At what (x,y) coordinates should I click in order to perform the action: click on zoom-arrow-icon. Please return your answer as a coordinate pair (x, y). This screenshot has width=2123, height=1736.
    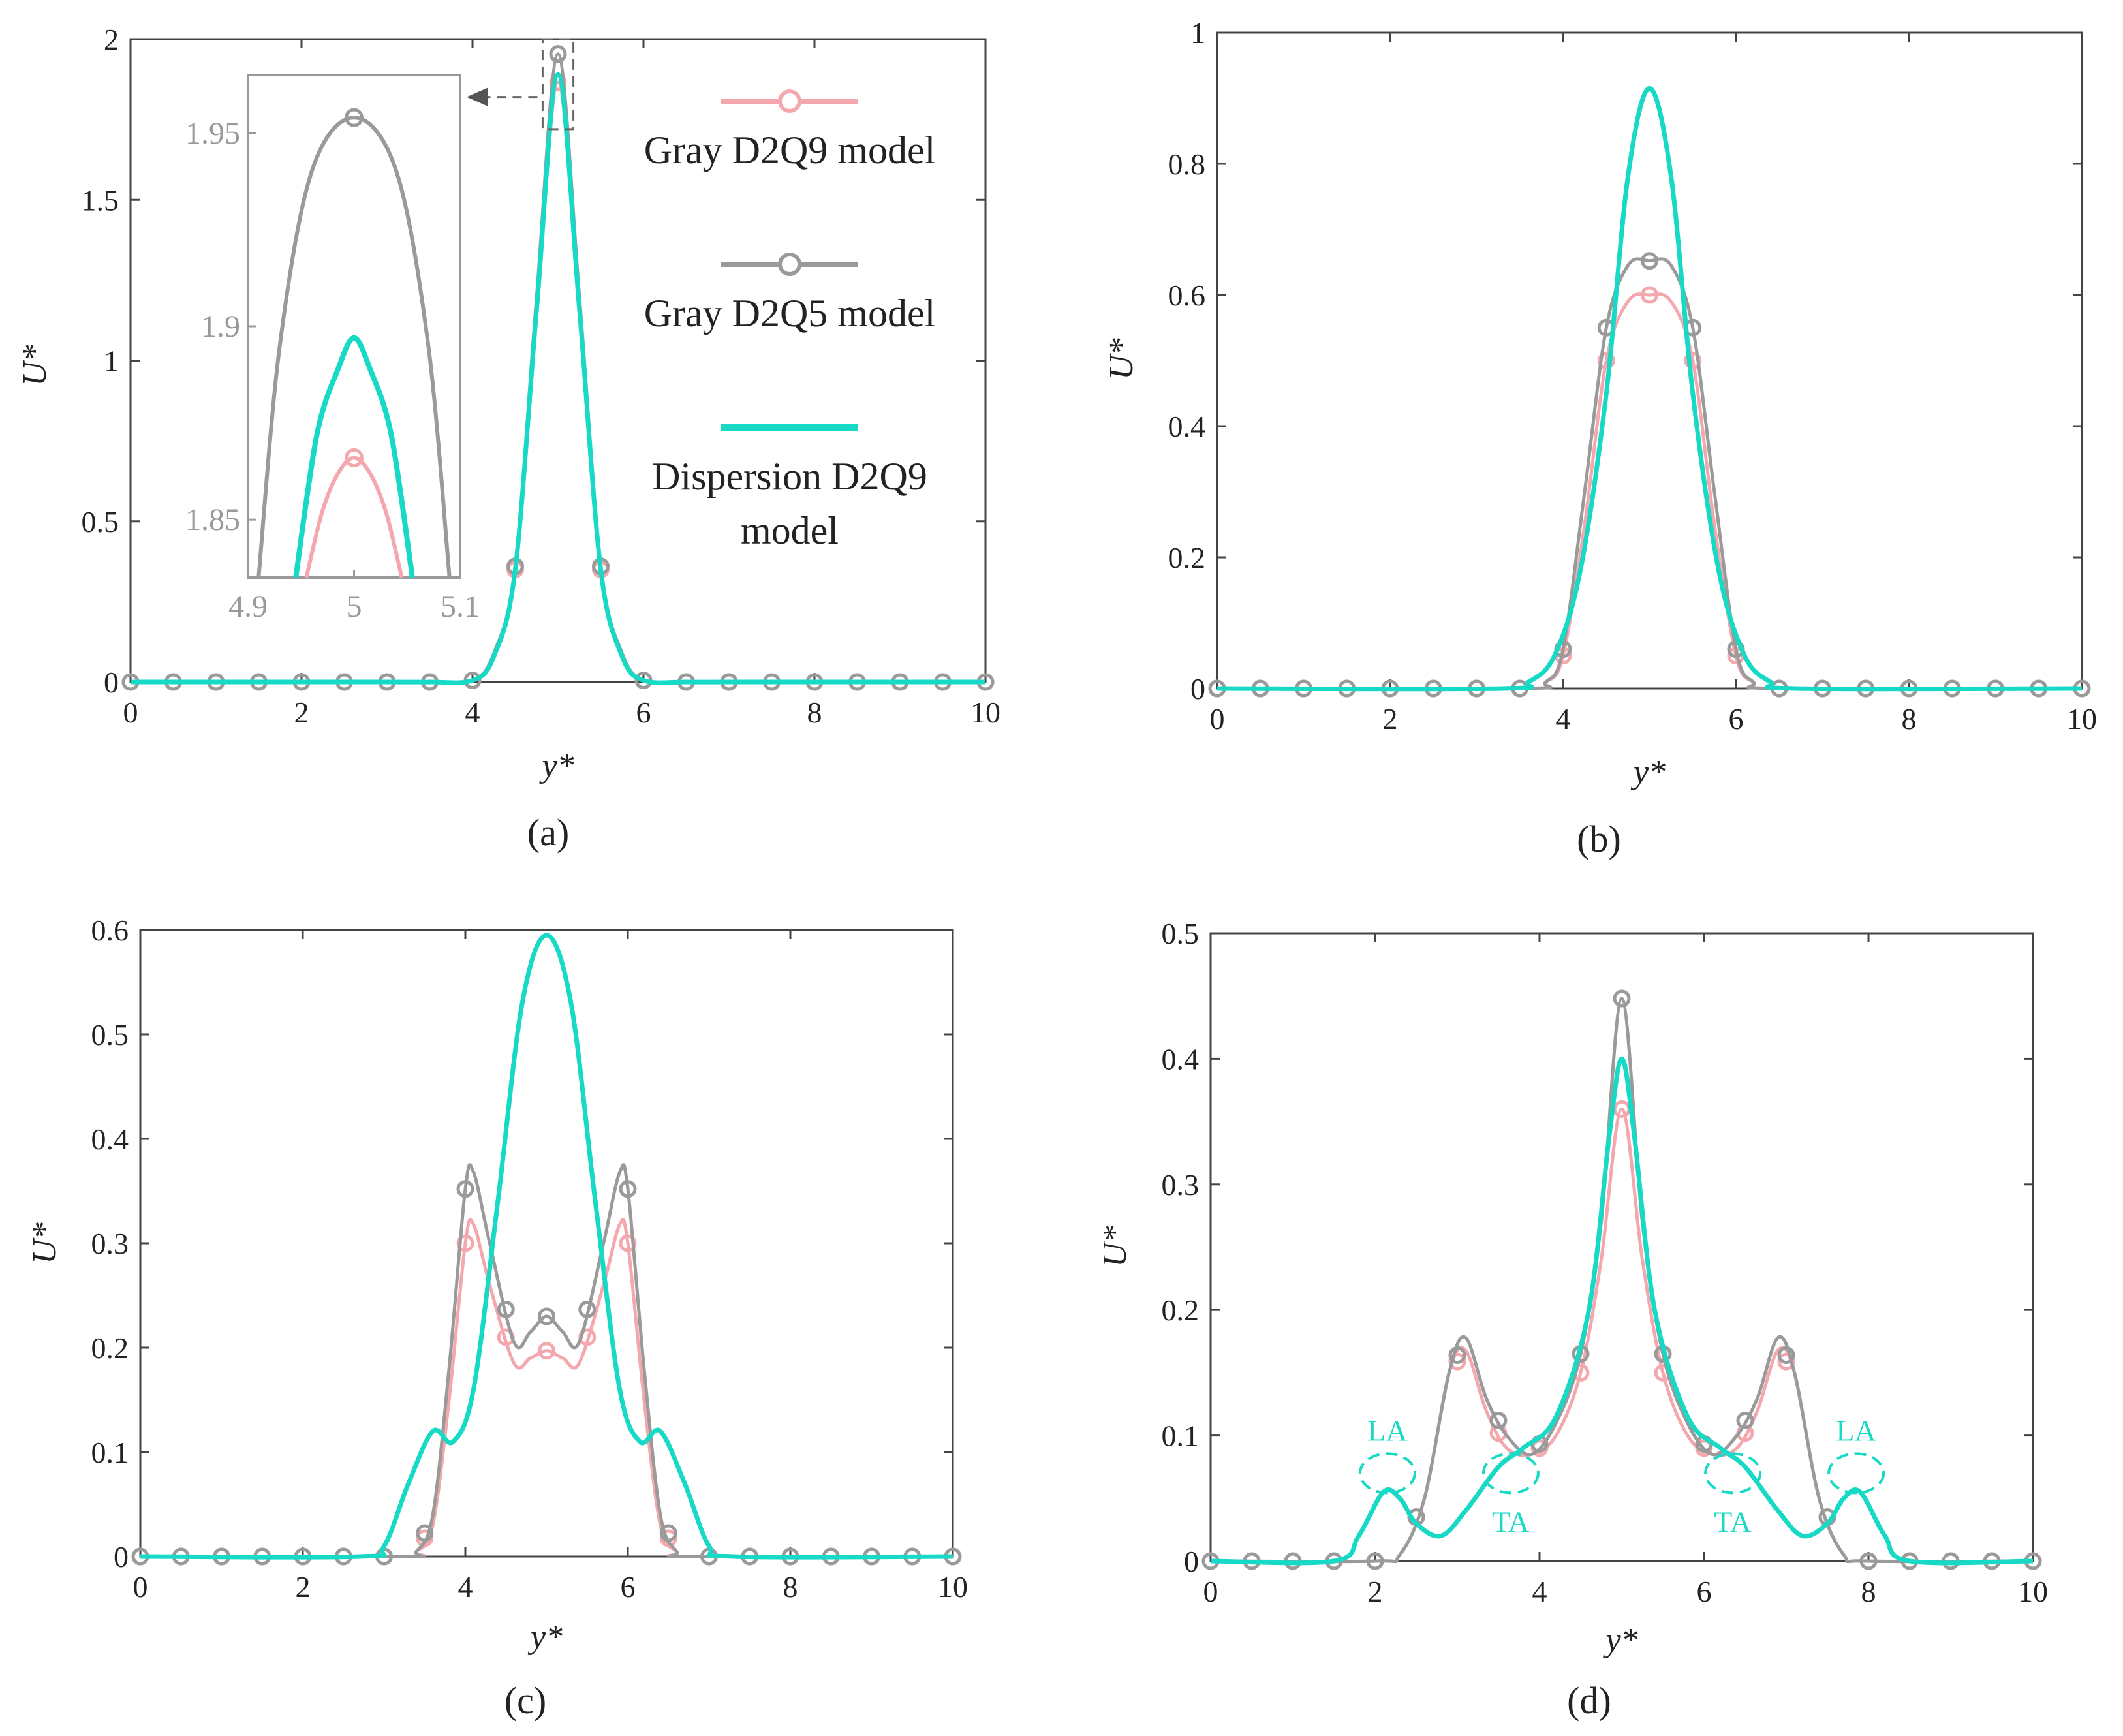
    Looking at the image, I should click on (477, 97).